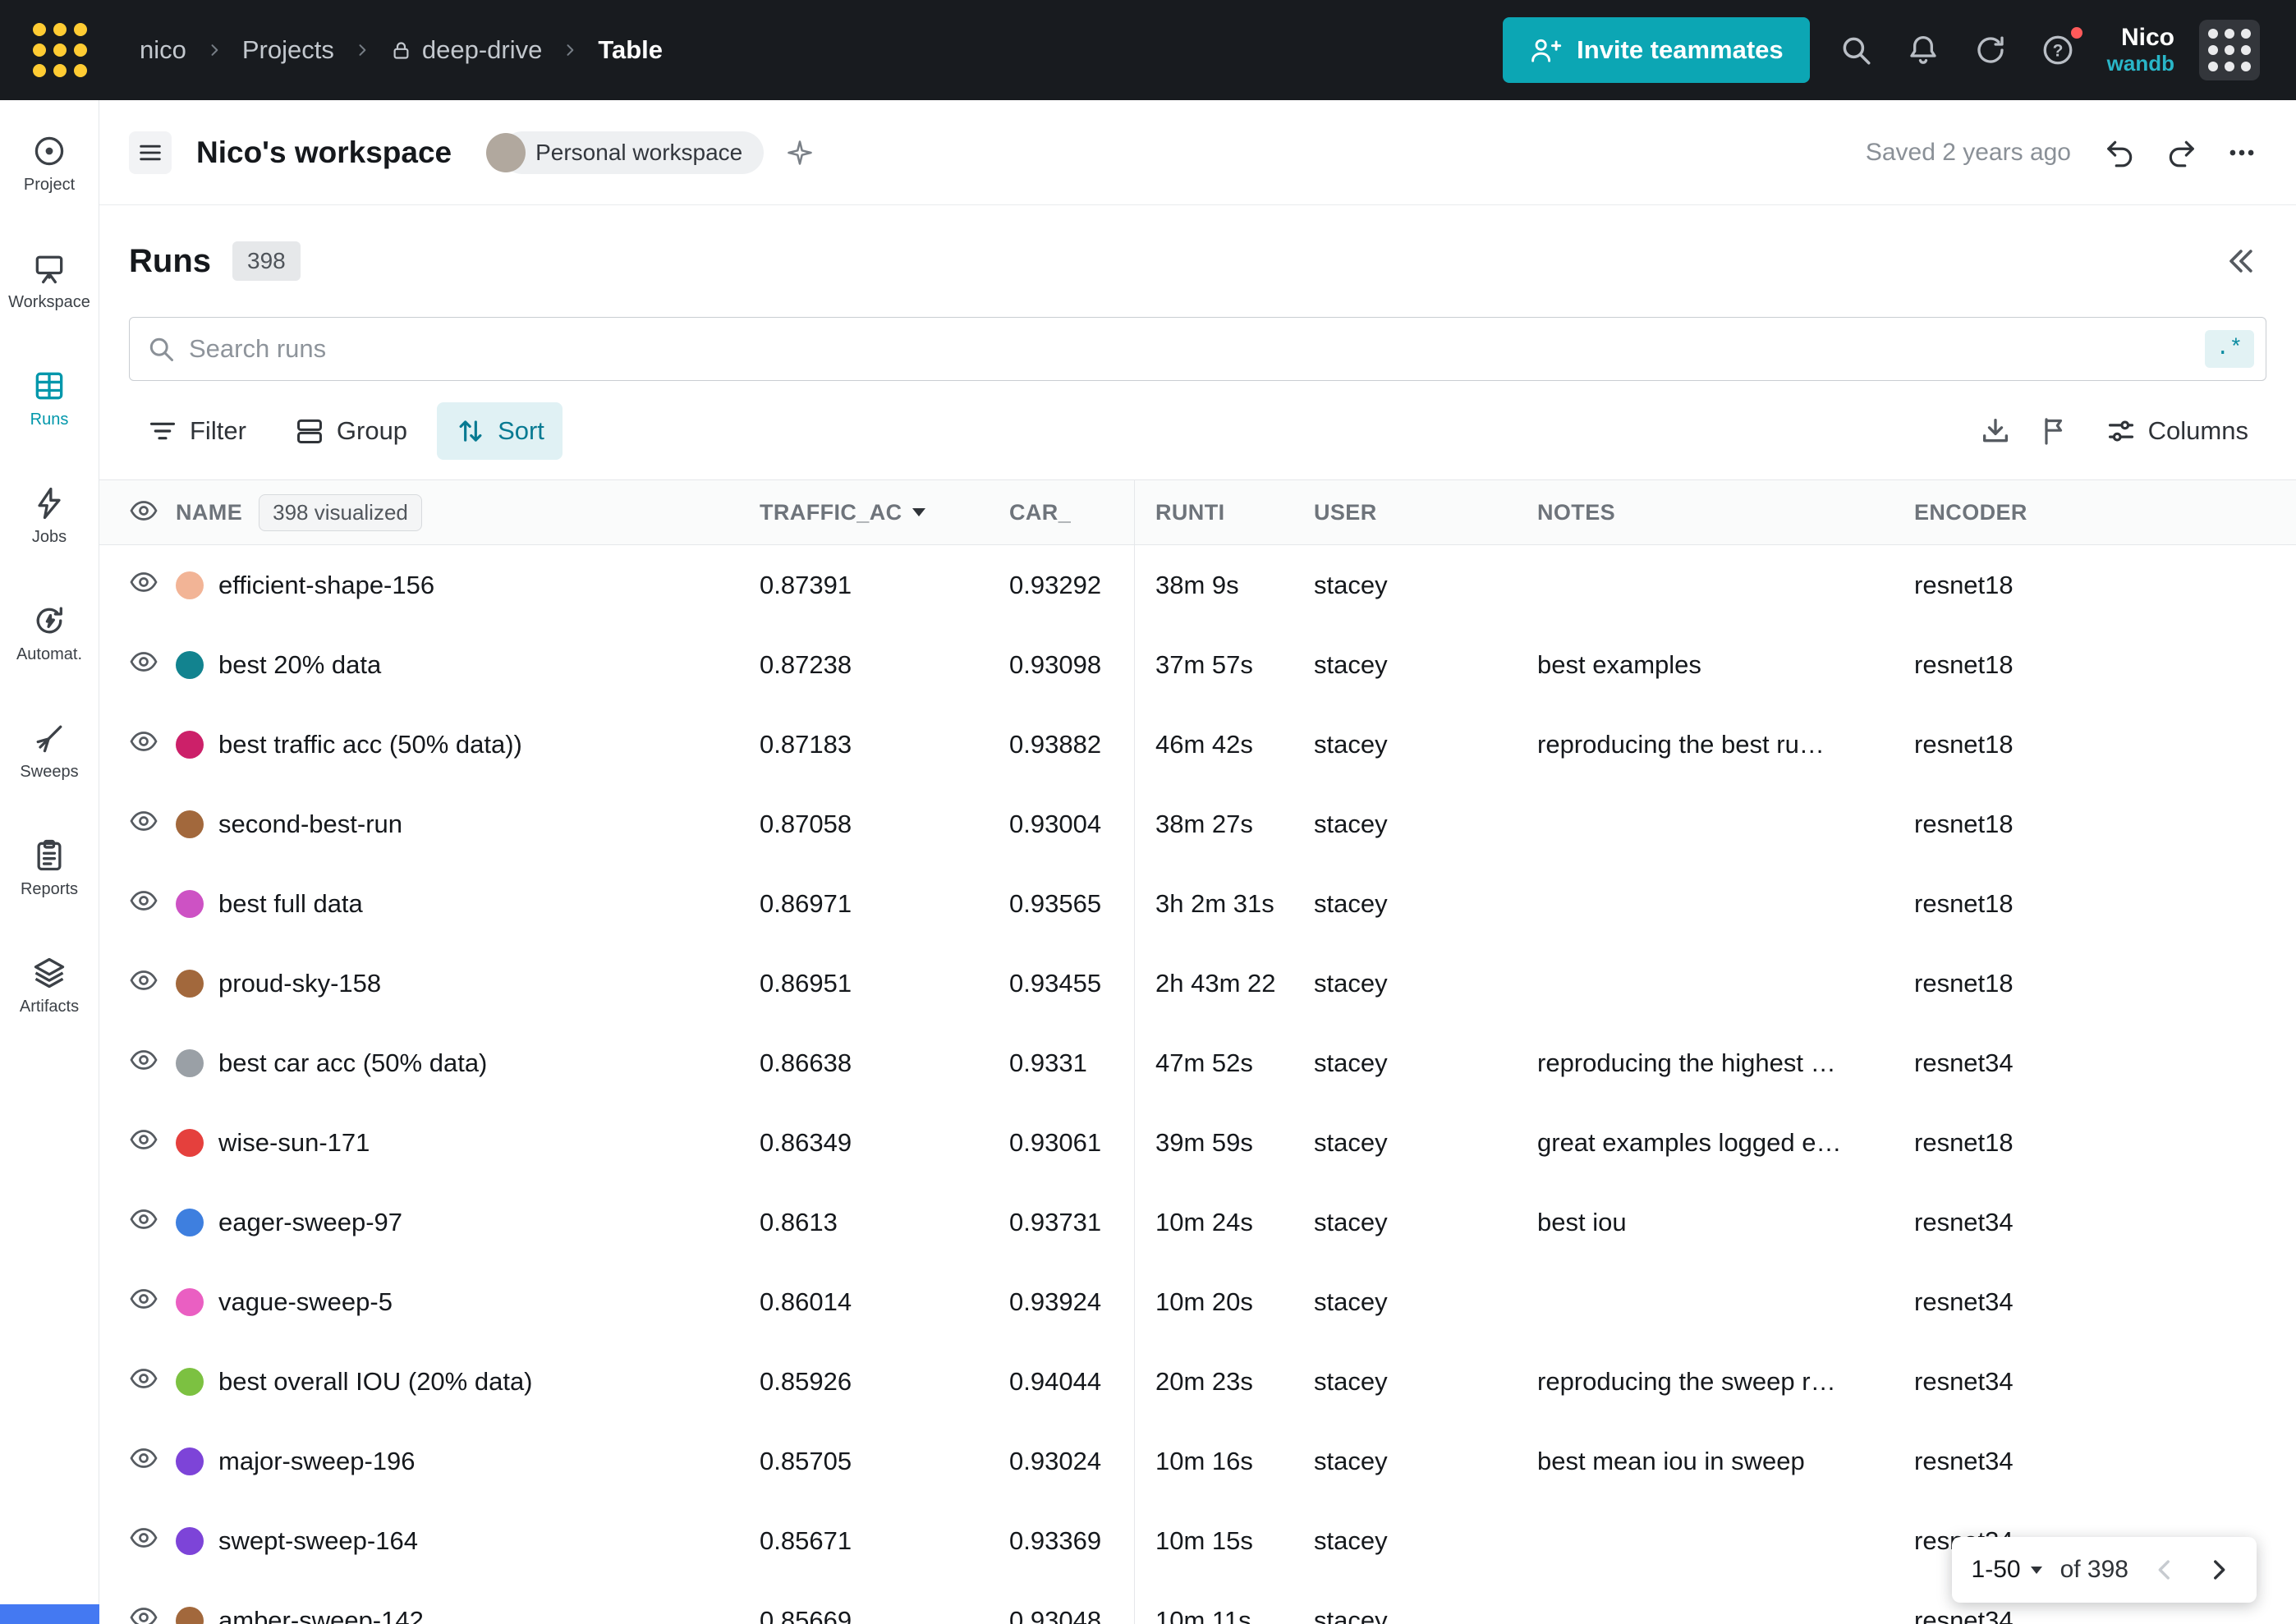 The image size is (2296, 1624). I want to click on runtime-value: 37m 57s, so click(1204, 664).